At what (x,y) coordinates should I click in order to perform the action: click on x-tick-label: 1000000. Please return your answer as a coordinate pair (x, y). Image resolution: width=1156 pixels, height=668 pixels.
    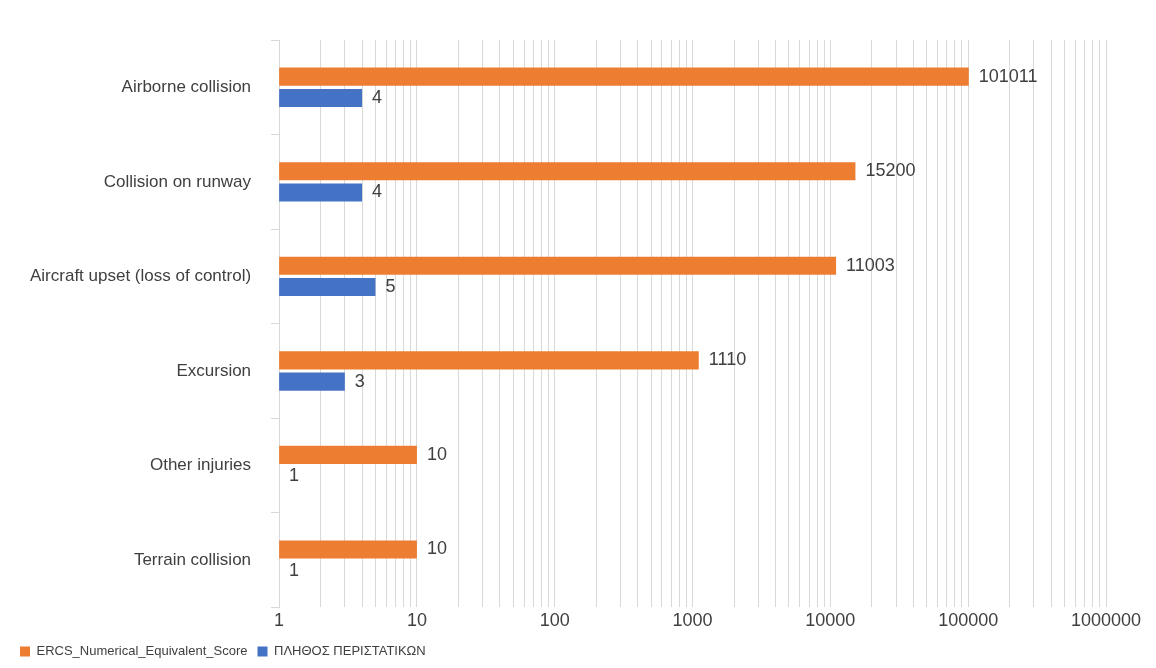
    Looking at the image, I should click on (1106, 620).